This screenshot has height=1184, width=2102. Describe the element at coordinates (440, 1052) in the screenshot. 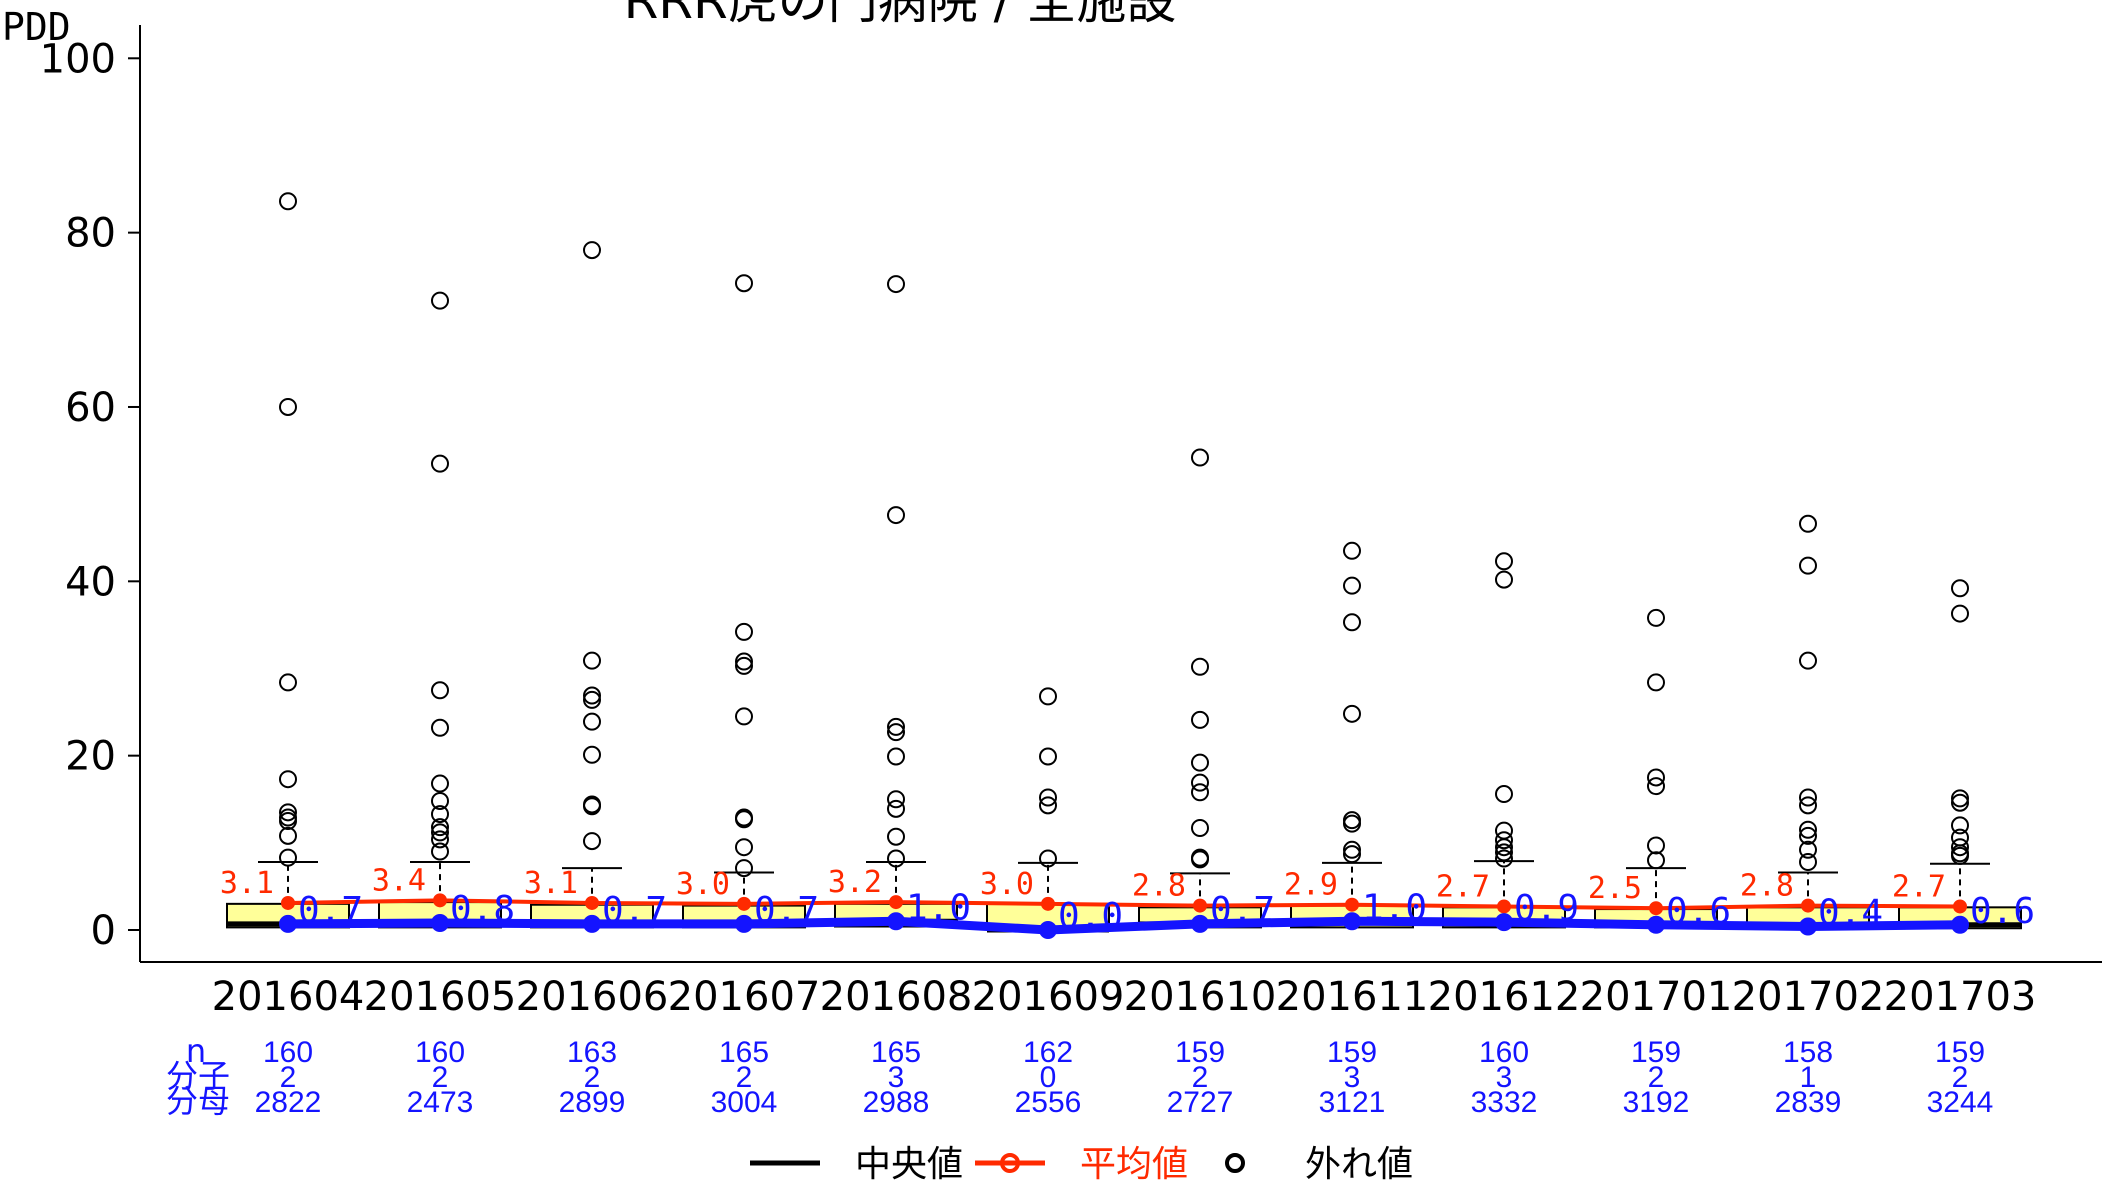

I see `stats-cell: 160` at that location.